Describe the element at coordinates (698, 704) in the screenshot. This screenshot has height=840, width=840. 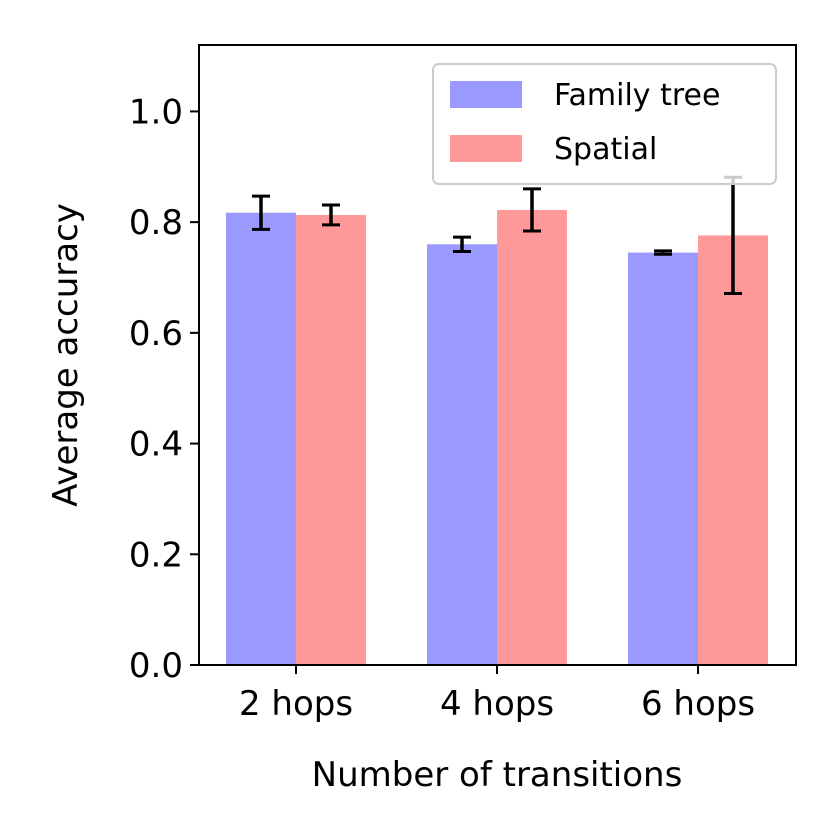
I see `x-tick-label-2: 6 hops` at that location.